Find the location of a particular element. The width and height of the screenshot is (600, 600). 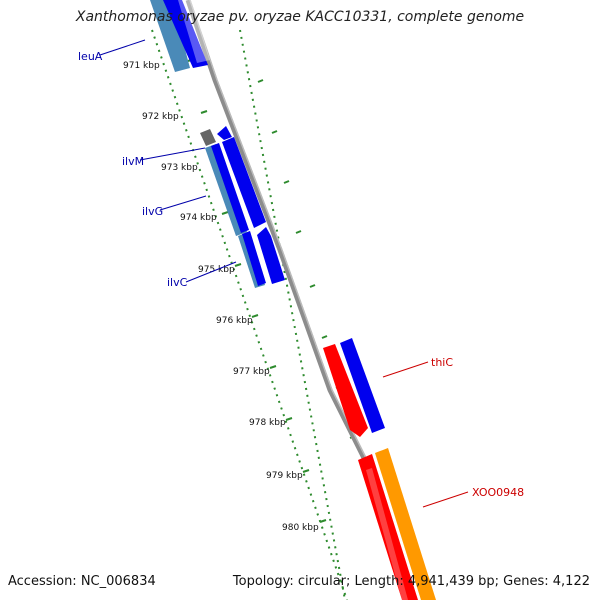

gene-thiC-blue is located at coordinates (362, 385).